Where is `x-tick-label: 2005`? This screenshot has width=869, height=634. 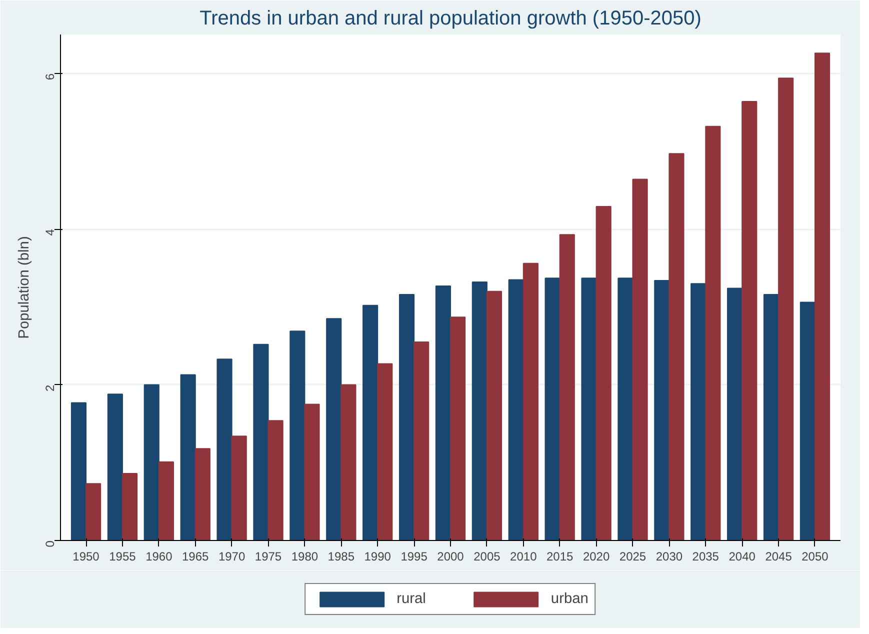
x-tick-label: 2005 is located at coordinates (487, 557).